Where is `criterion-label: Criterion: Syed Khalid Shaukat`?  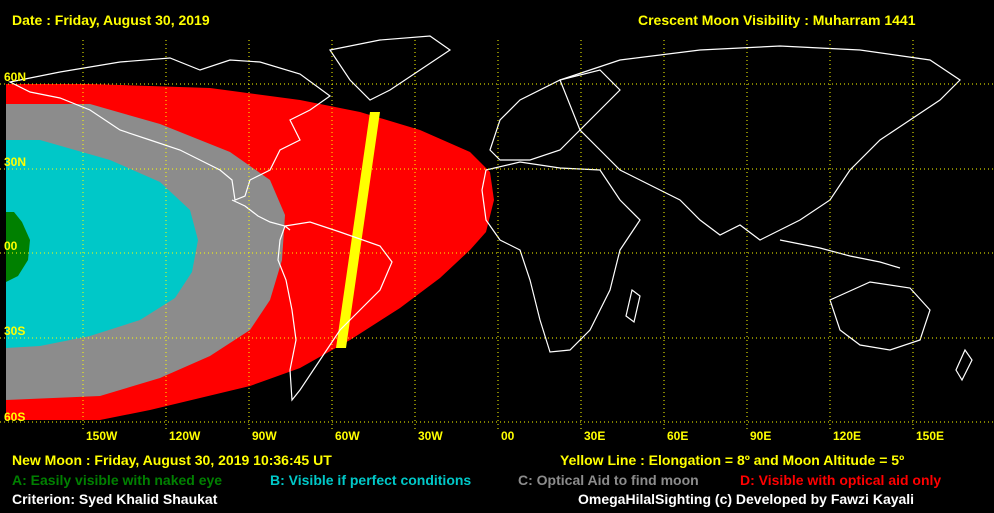
criterion-label: Criterion: Syed Khalid Shaukat is located at coordinates (115, 499).